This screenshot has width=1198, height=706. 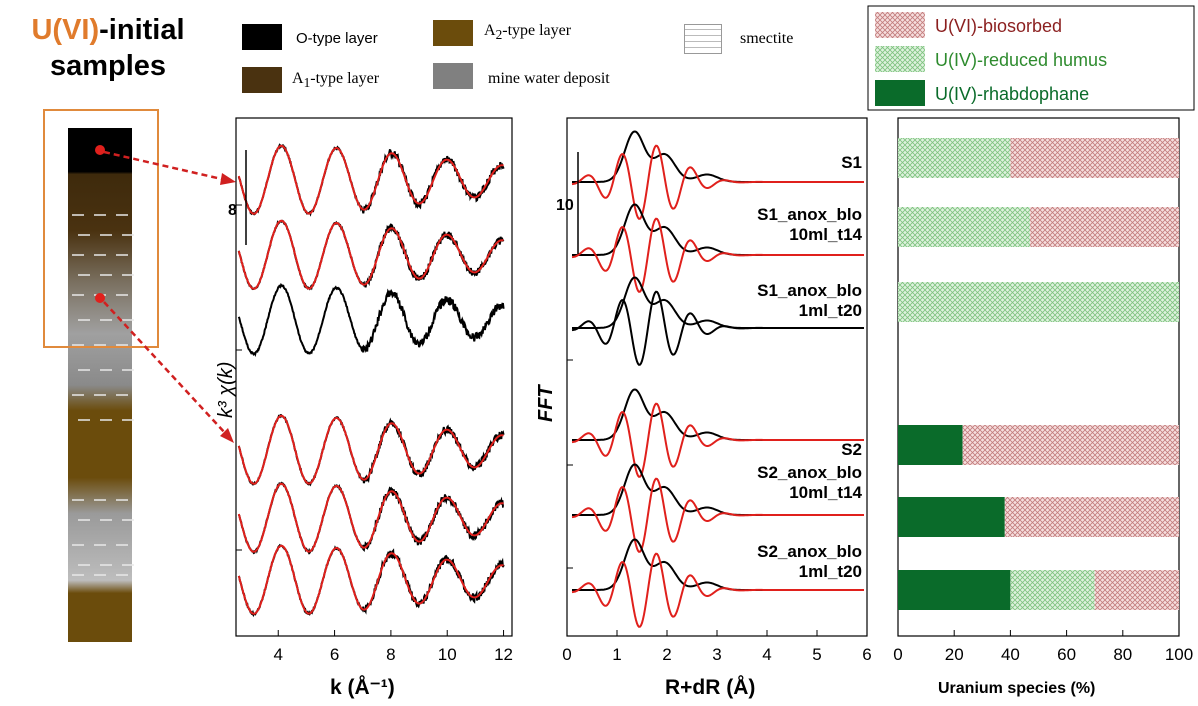 What do you see at coordinates (566, 654) in the screenshot?
I see `fft-x-tick-0: 0` at bounding box center [566, 654].